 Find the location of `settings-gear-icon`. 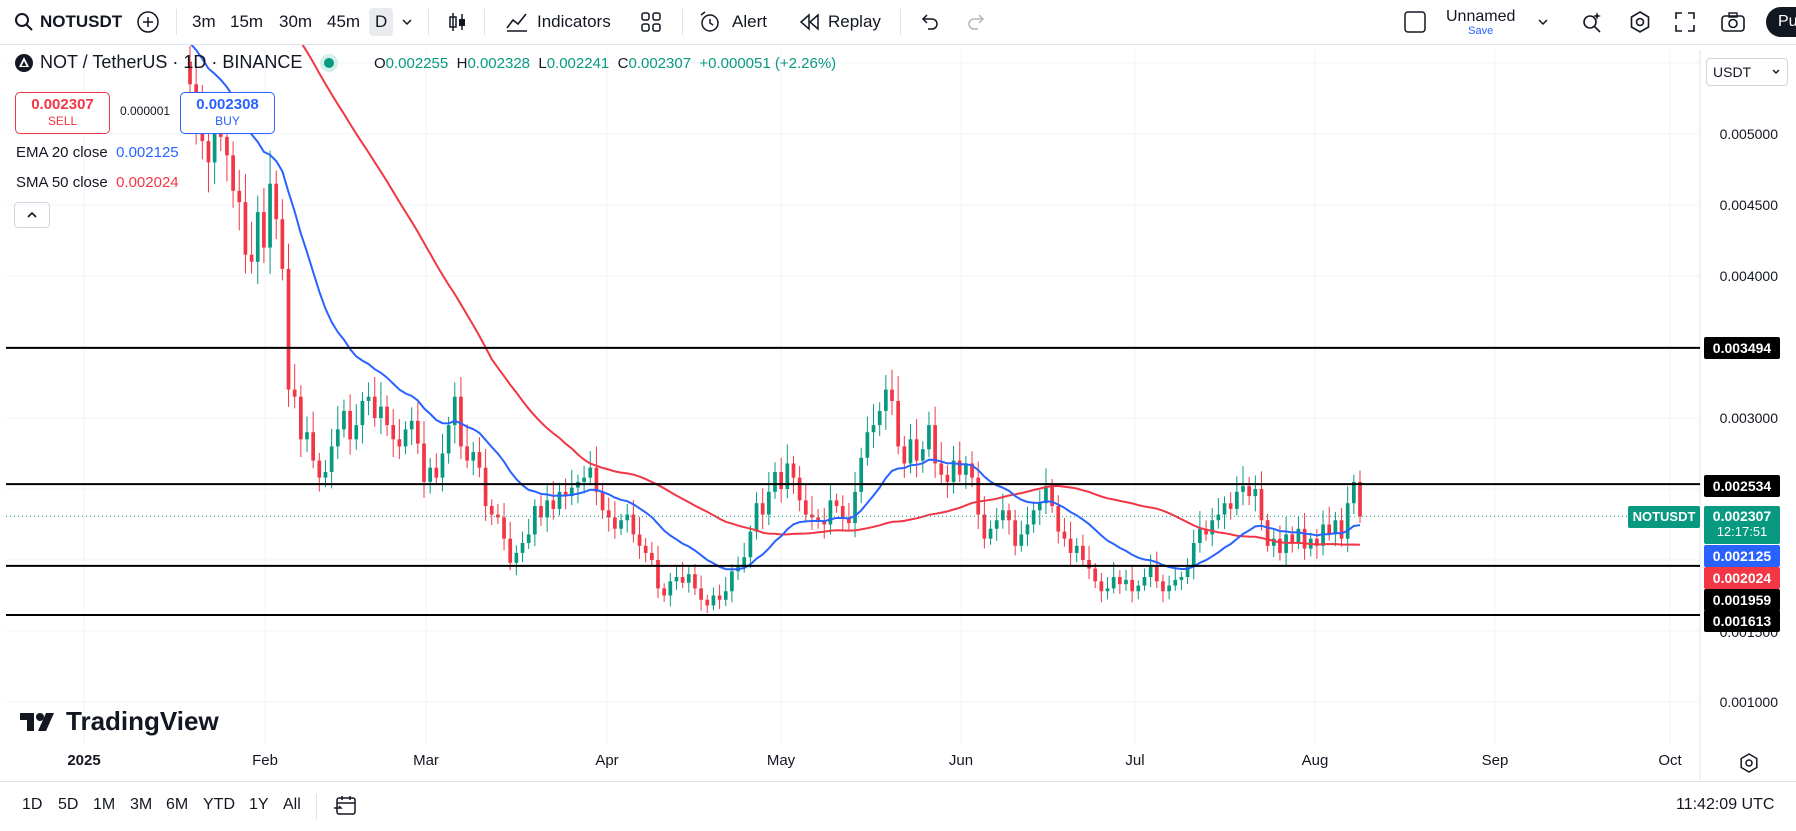

settings-gear-icon is located at coordinates (1749, 763).